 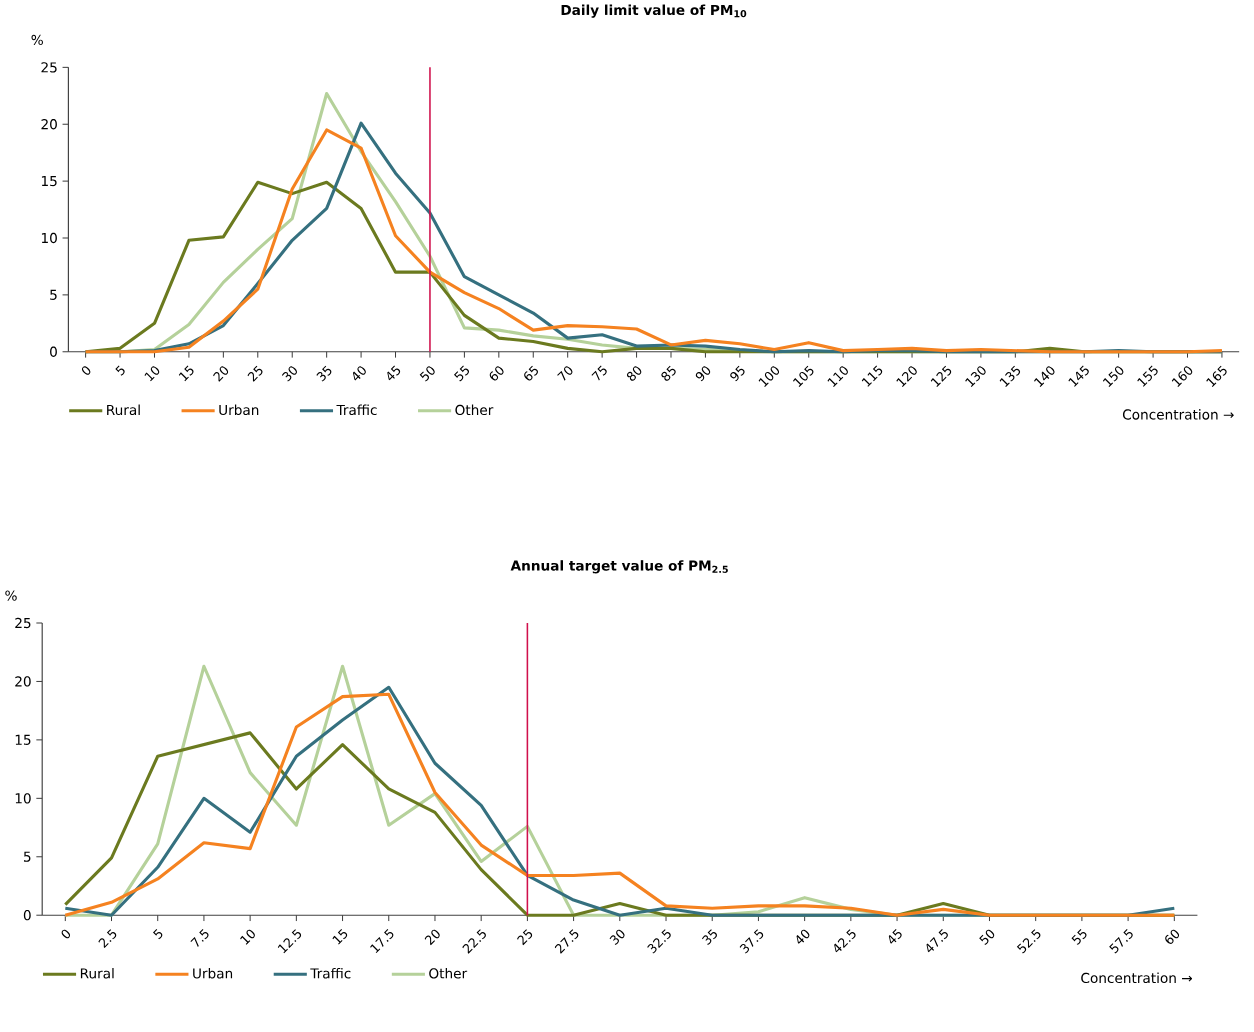 I want to click on x-tick-label: 80, so click(x=634, y=373).